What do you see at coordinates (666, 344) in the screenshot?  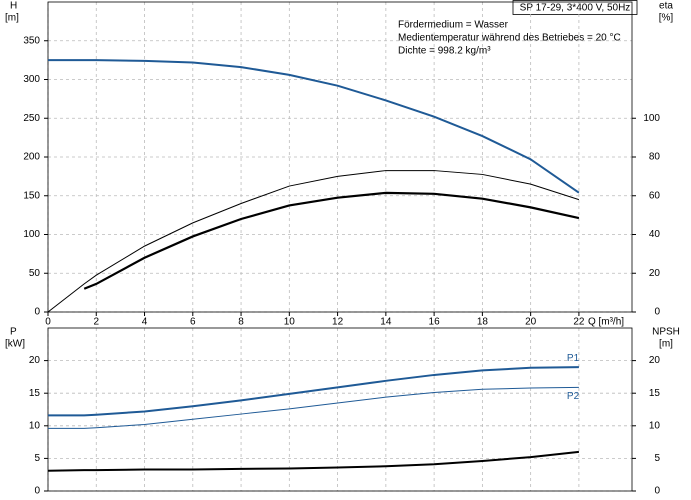 I see `y2-axis-unit: [m]` at bounding box center [666, 344].